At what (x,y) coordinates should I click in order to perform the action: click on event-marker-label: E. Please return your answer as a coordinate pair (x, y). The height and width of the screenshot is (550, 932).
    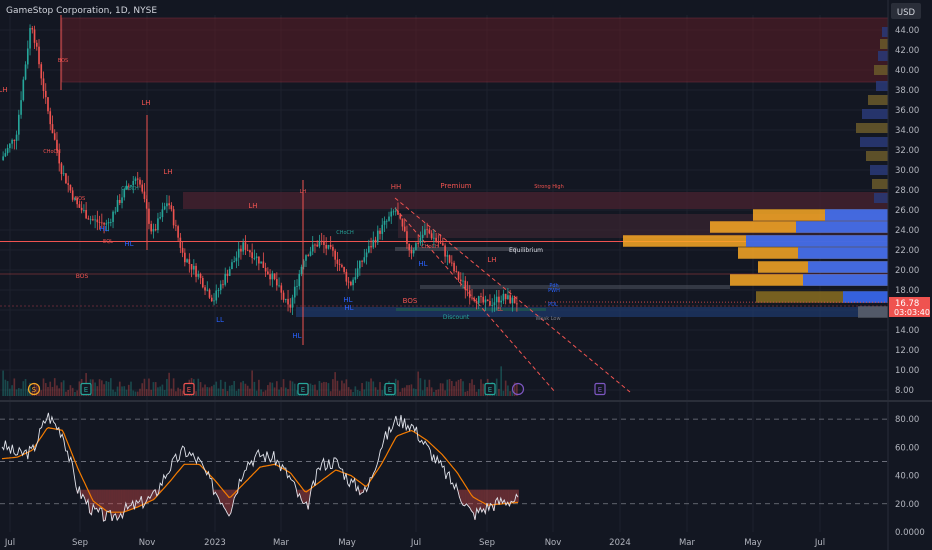
    Looking at the image, I should click on (86, 390).